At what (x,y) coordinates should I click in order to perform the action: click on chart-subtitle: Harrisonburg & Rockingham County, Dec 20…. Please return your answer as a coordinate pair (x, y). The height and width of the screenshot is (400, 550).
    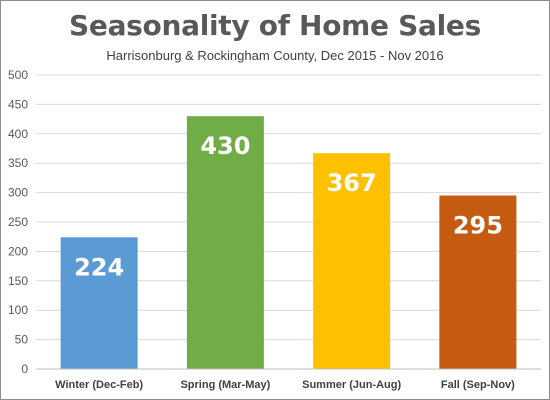
    Looking at the image, I should click on (275, 55).